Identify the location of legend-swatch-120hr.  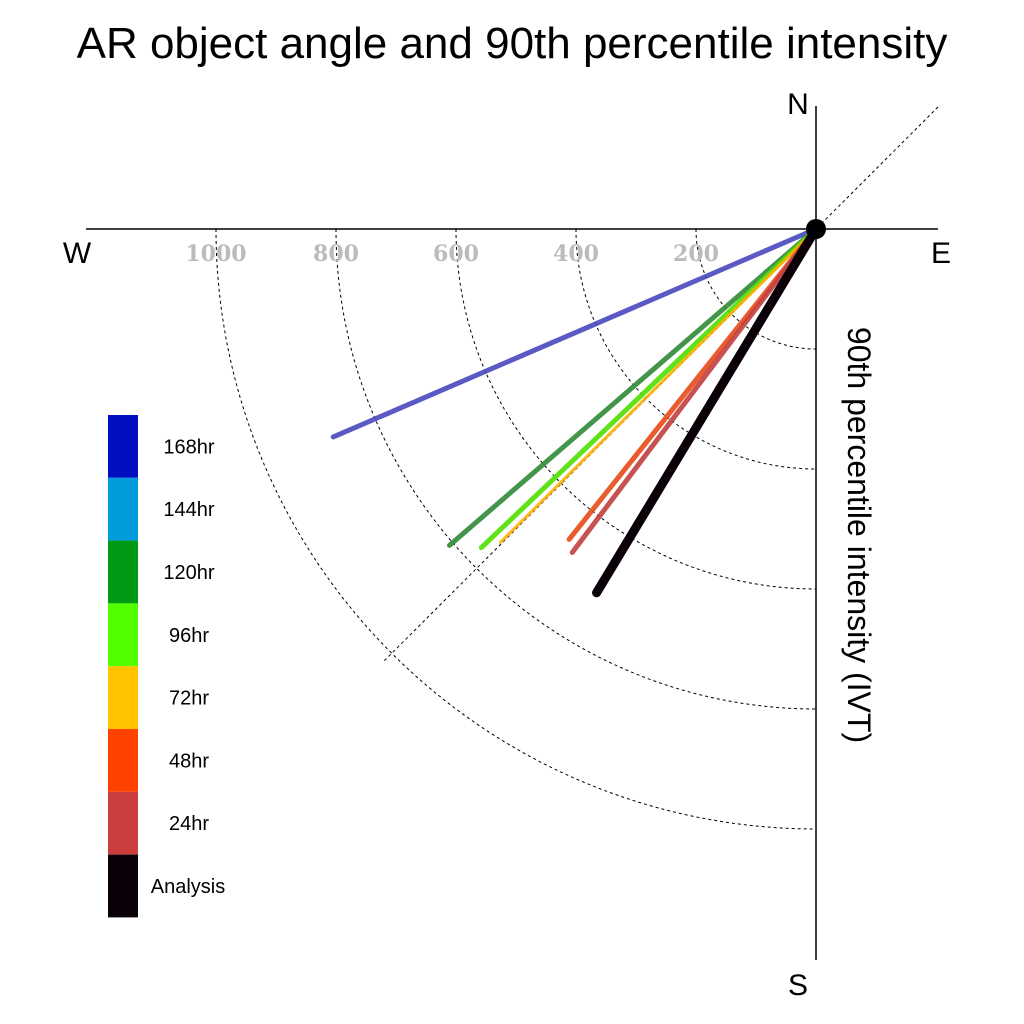
(123, 572).